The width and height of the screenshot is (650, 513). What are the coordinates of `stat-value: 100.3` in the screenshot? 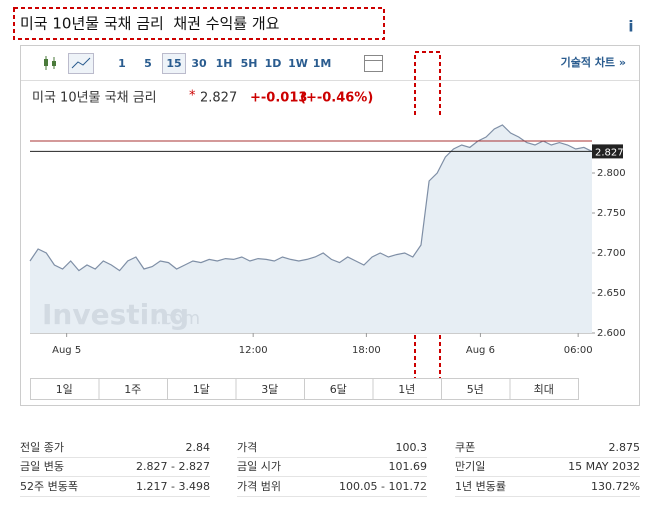 It's located at (412, 447).